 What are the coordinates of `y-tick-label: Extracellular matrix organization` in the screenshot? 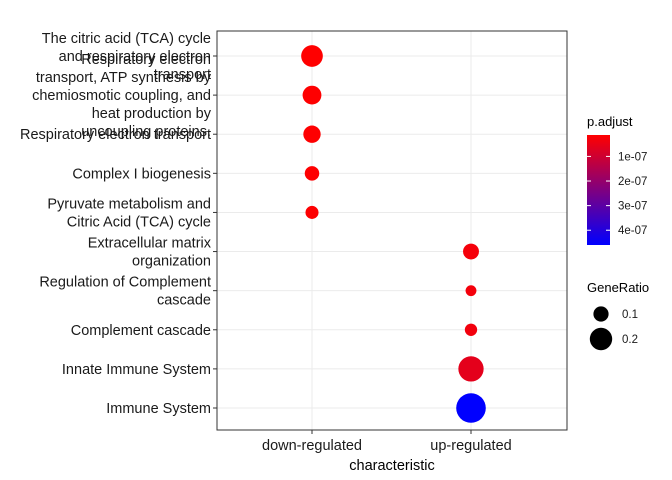 It's located at (150, 253).